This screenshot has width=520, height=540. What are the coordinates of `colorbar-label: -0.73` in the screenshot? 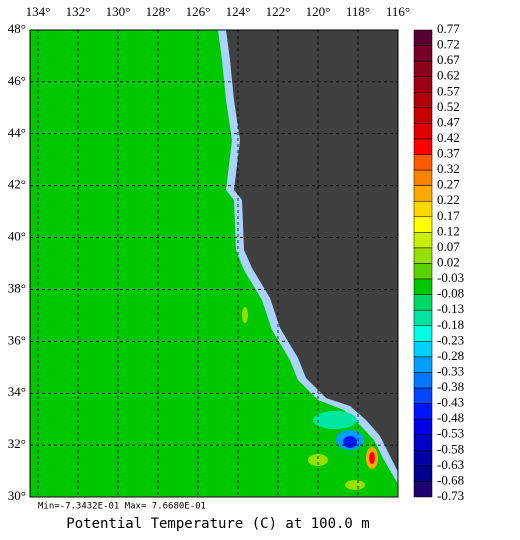 It's located at (450, 495).